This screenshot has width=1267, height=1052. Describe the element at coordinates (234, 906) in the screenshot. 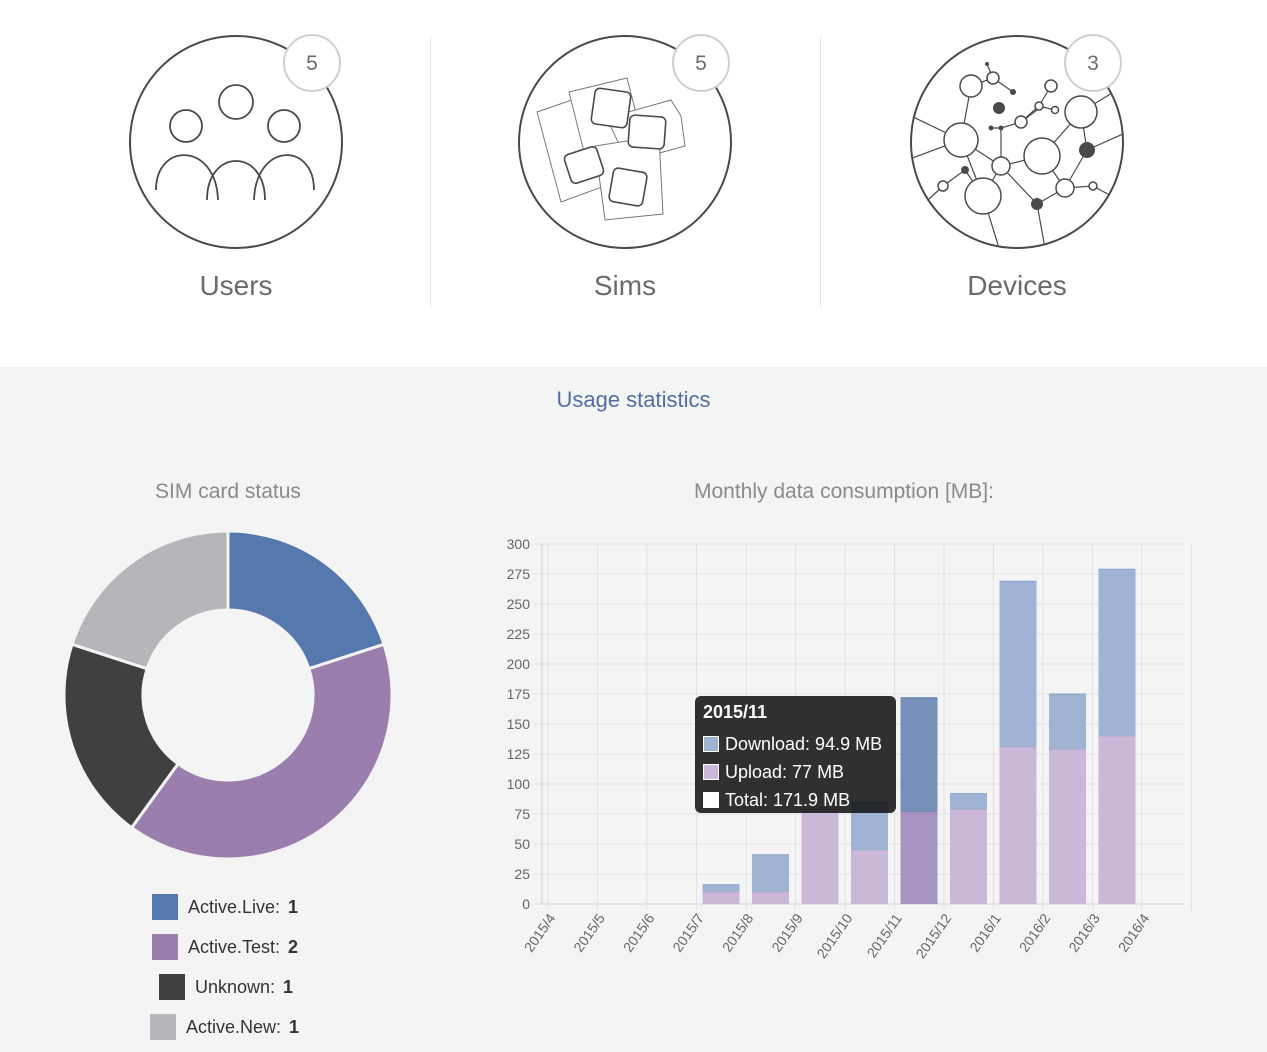

I see `legend-label: Active.Live:` at that location.